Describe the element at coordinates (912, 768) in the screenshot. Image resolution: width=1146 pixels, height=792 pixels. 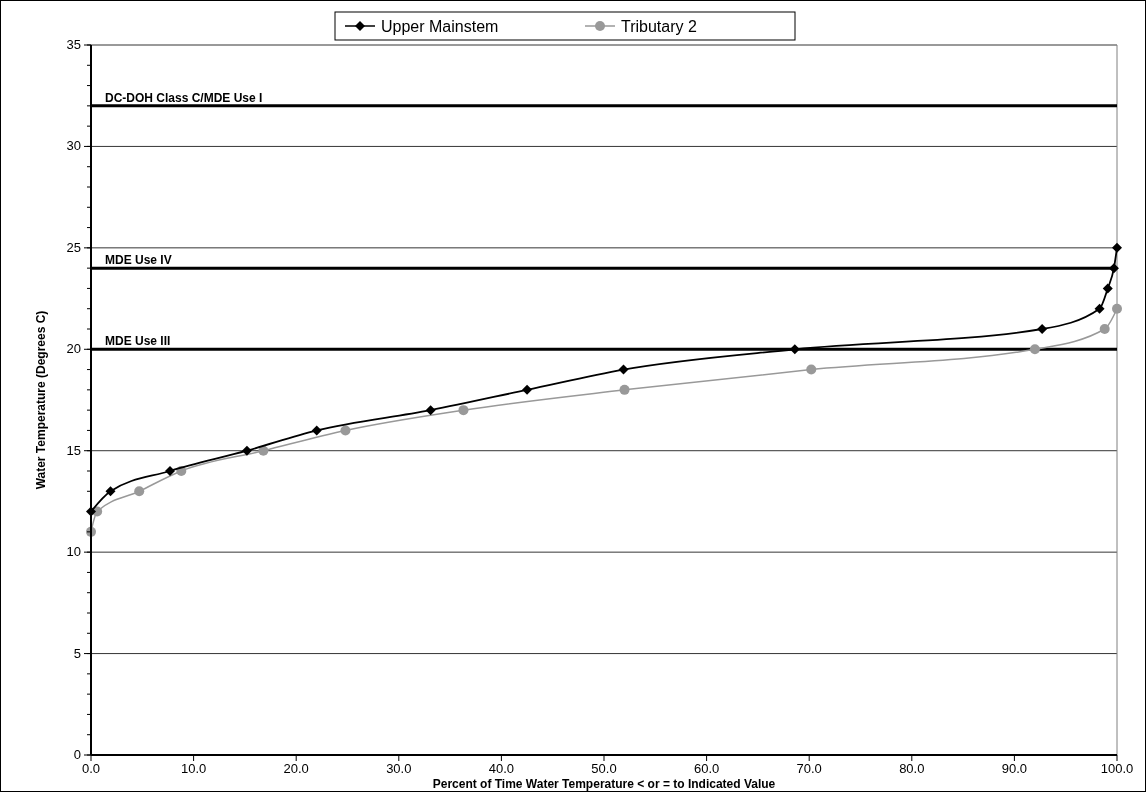
I see `x-tick-label: 80.0` at that location.